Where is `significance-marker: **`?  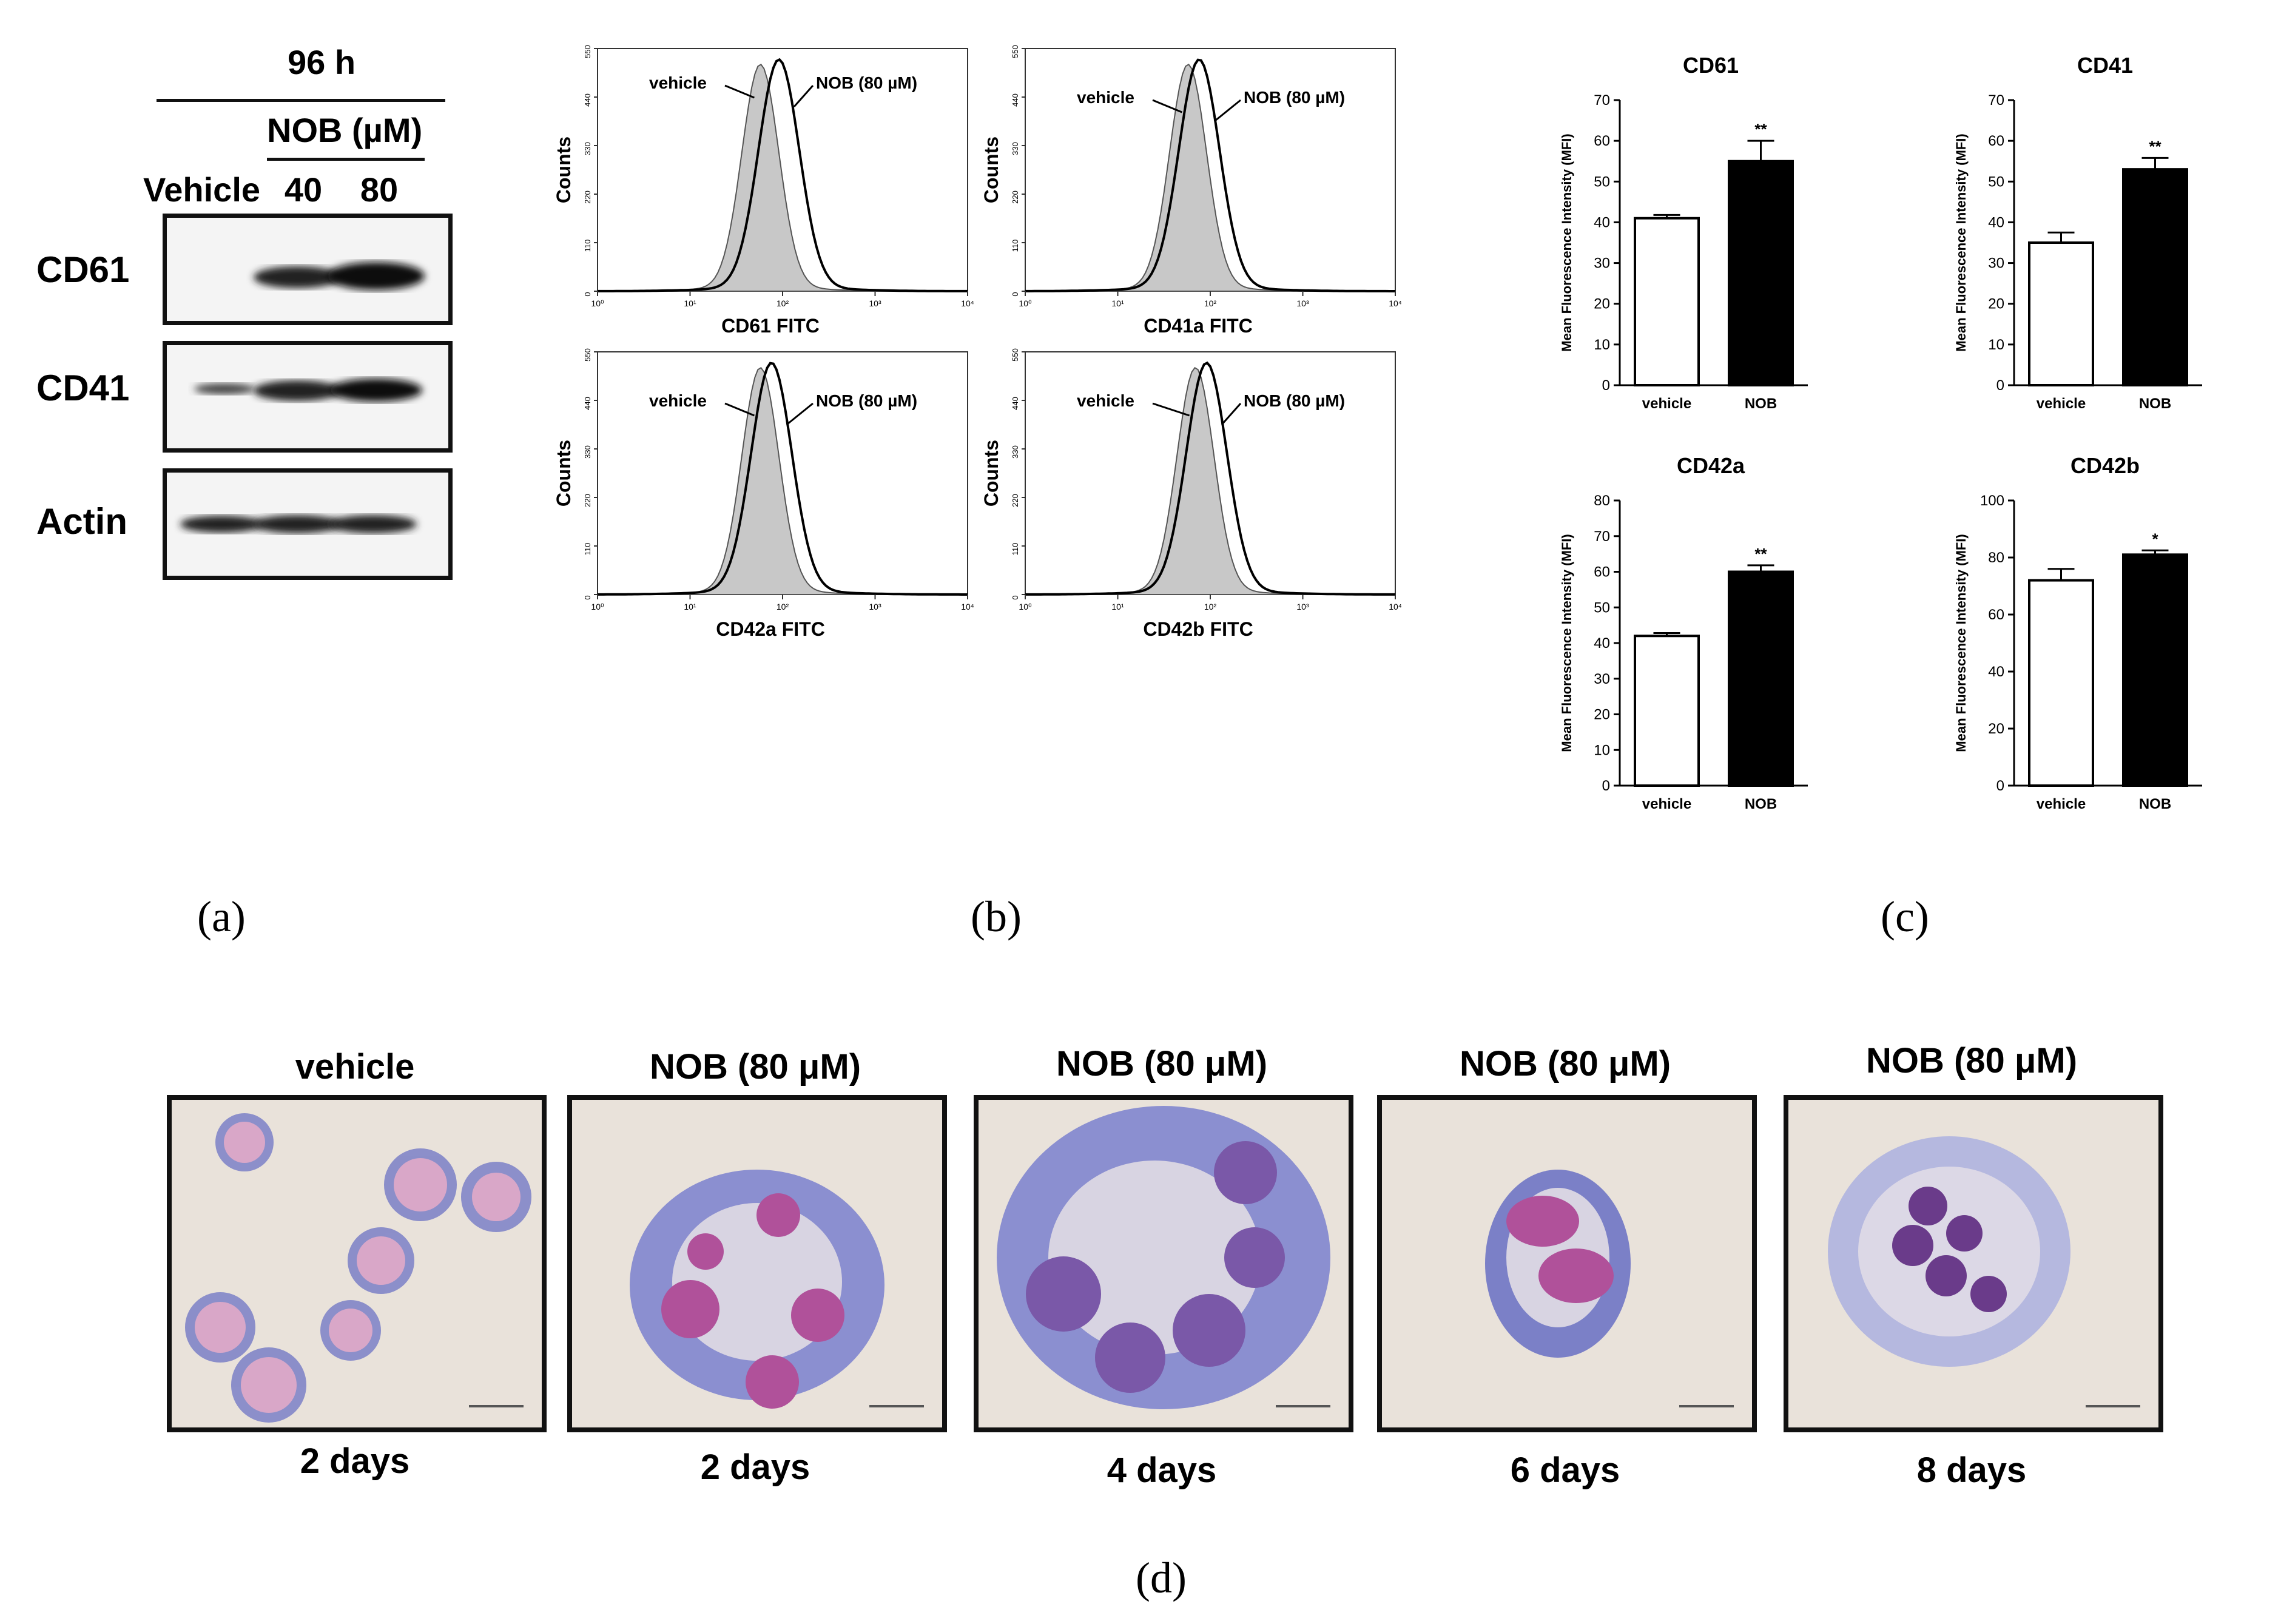 significance-marker: ** is located at coordinates (1760, 129).